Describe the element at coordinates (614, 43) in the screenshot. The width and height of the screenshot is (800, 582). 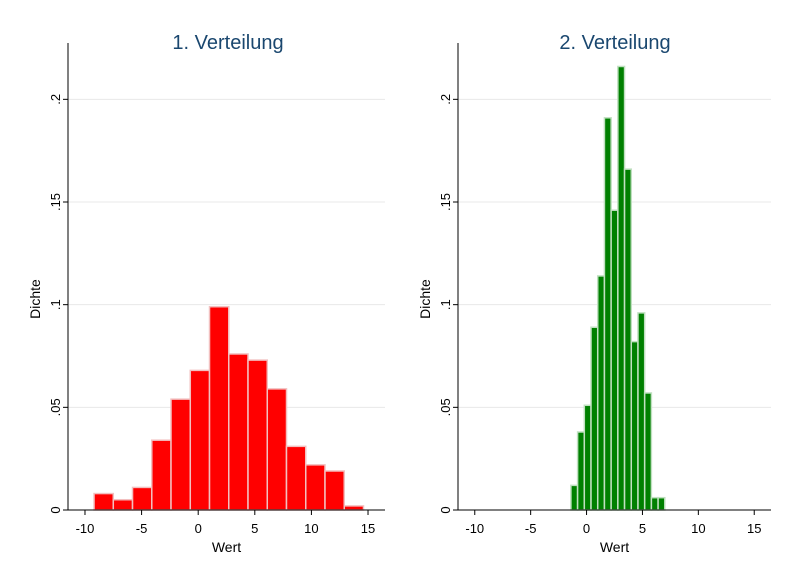
I see `chart-title: 2. Verteilung` at that location.